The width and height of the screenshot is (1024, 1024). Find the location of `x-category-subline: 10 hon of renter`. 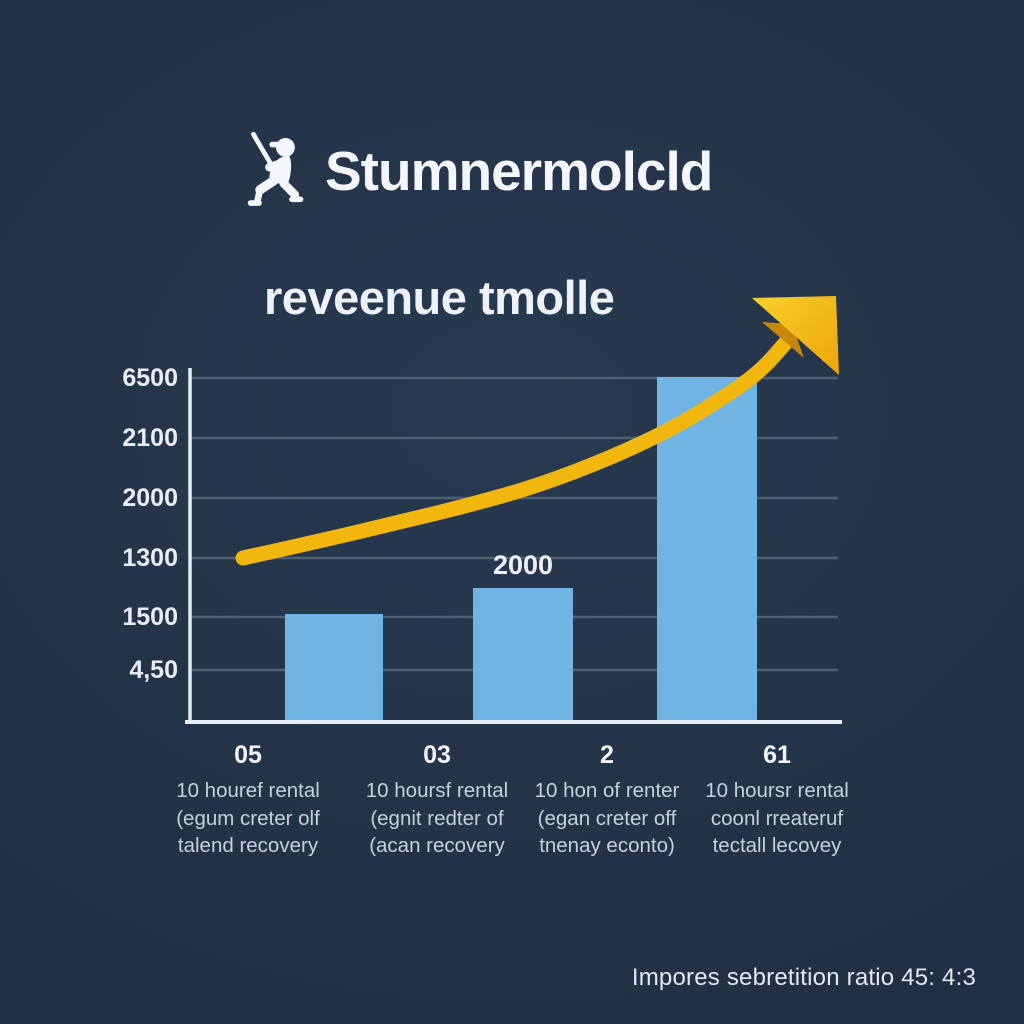

x-category-subline: 10 hon of renter is located at coordinates (607, 790).